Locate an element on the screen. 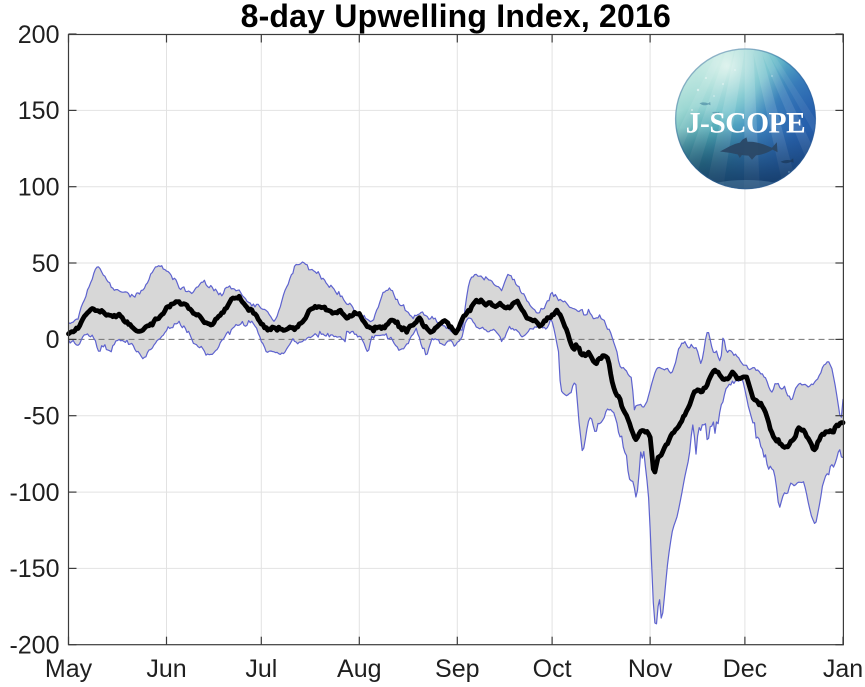  svg-text: -50 is located at coordinates (41, 417).